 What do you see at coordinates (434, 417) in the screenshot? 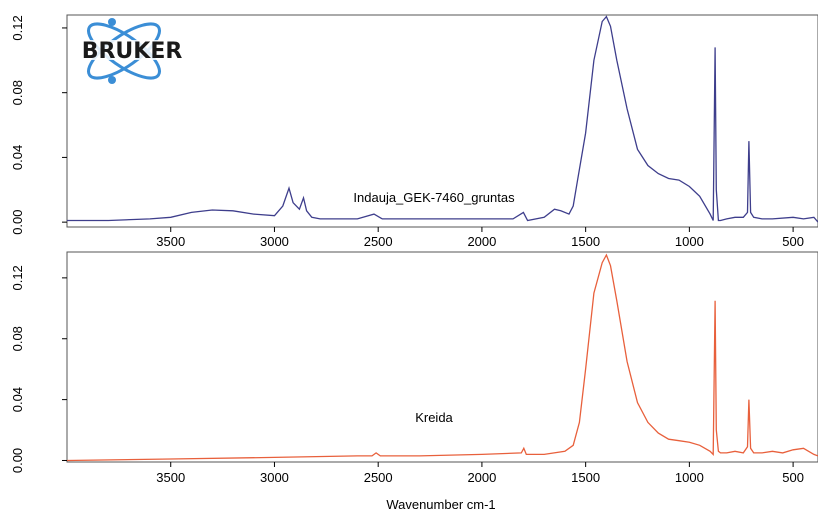
I see `bottom-series-label: Kreida` at bounding box center [434, 417].